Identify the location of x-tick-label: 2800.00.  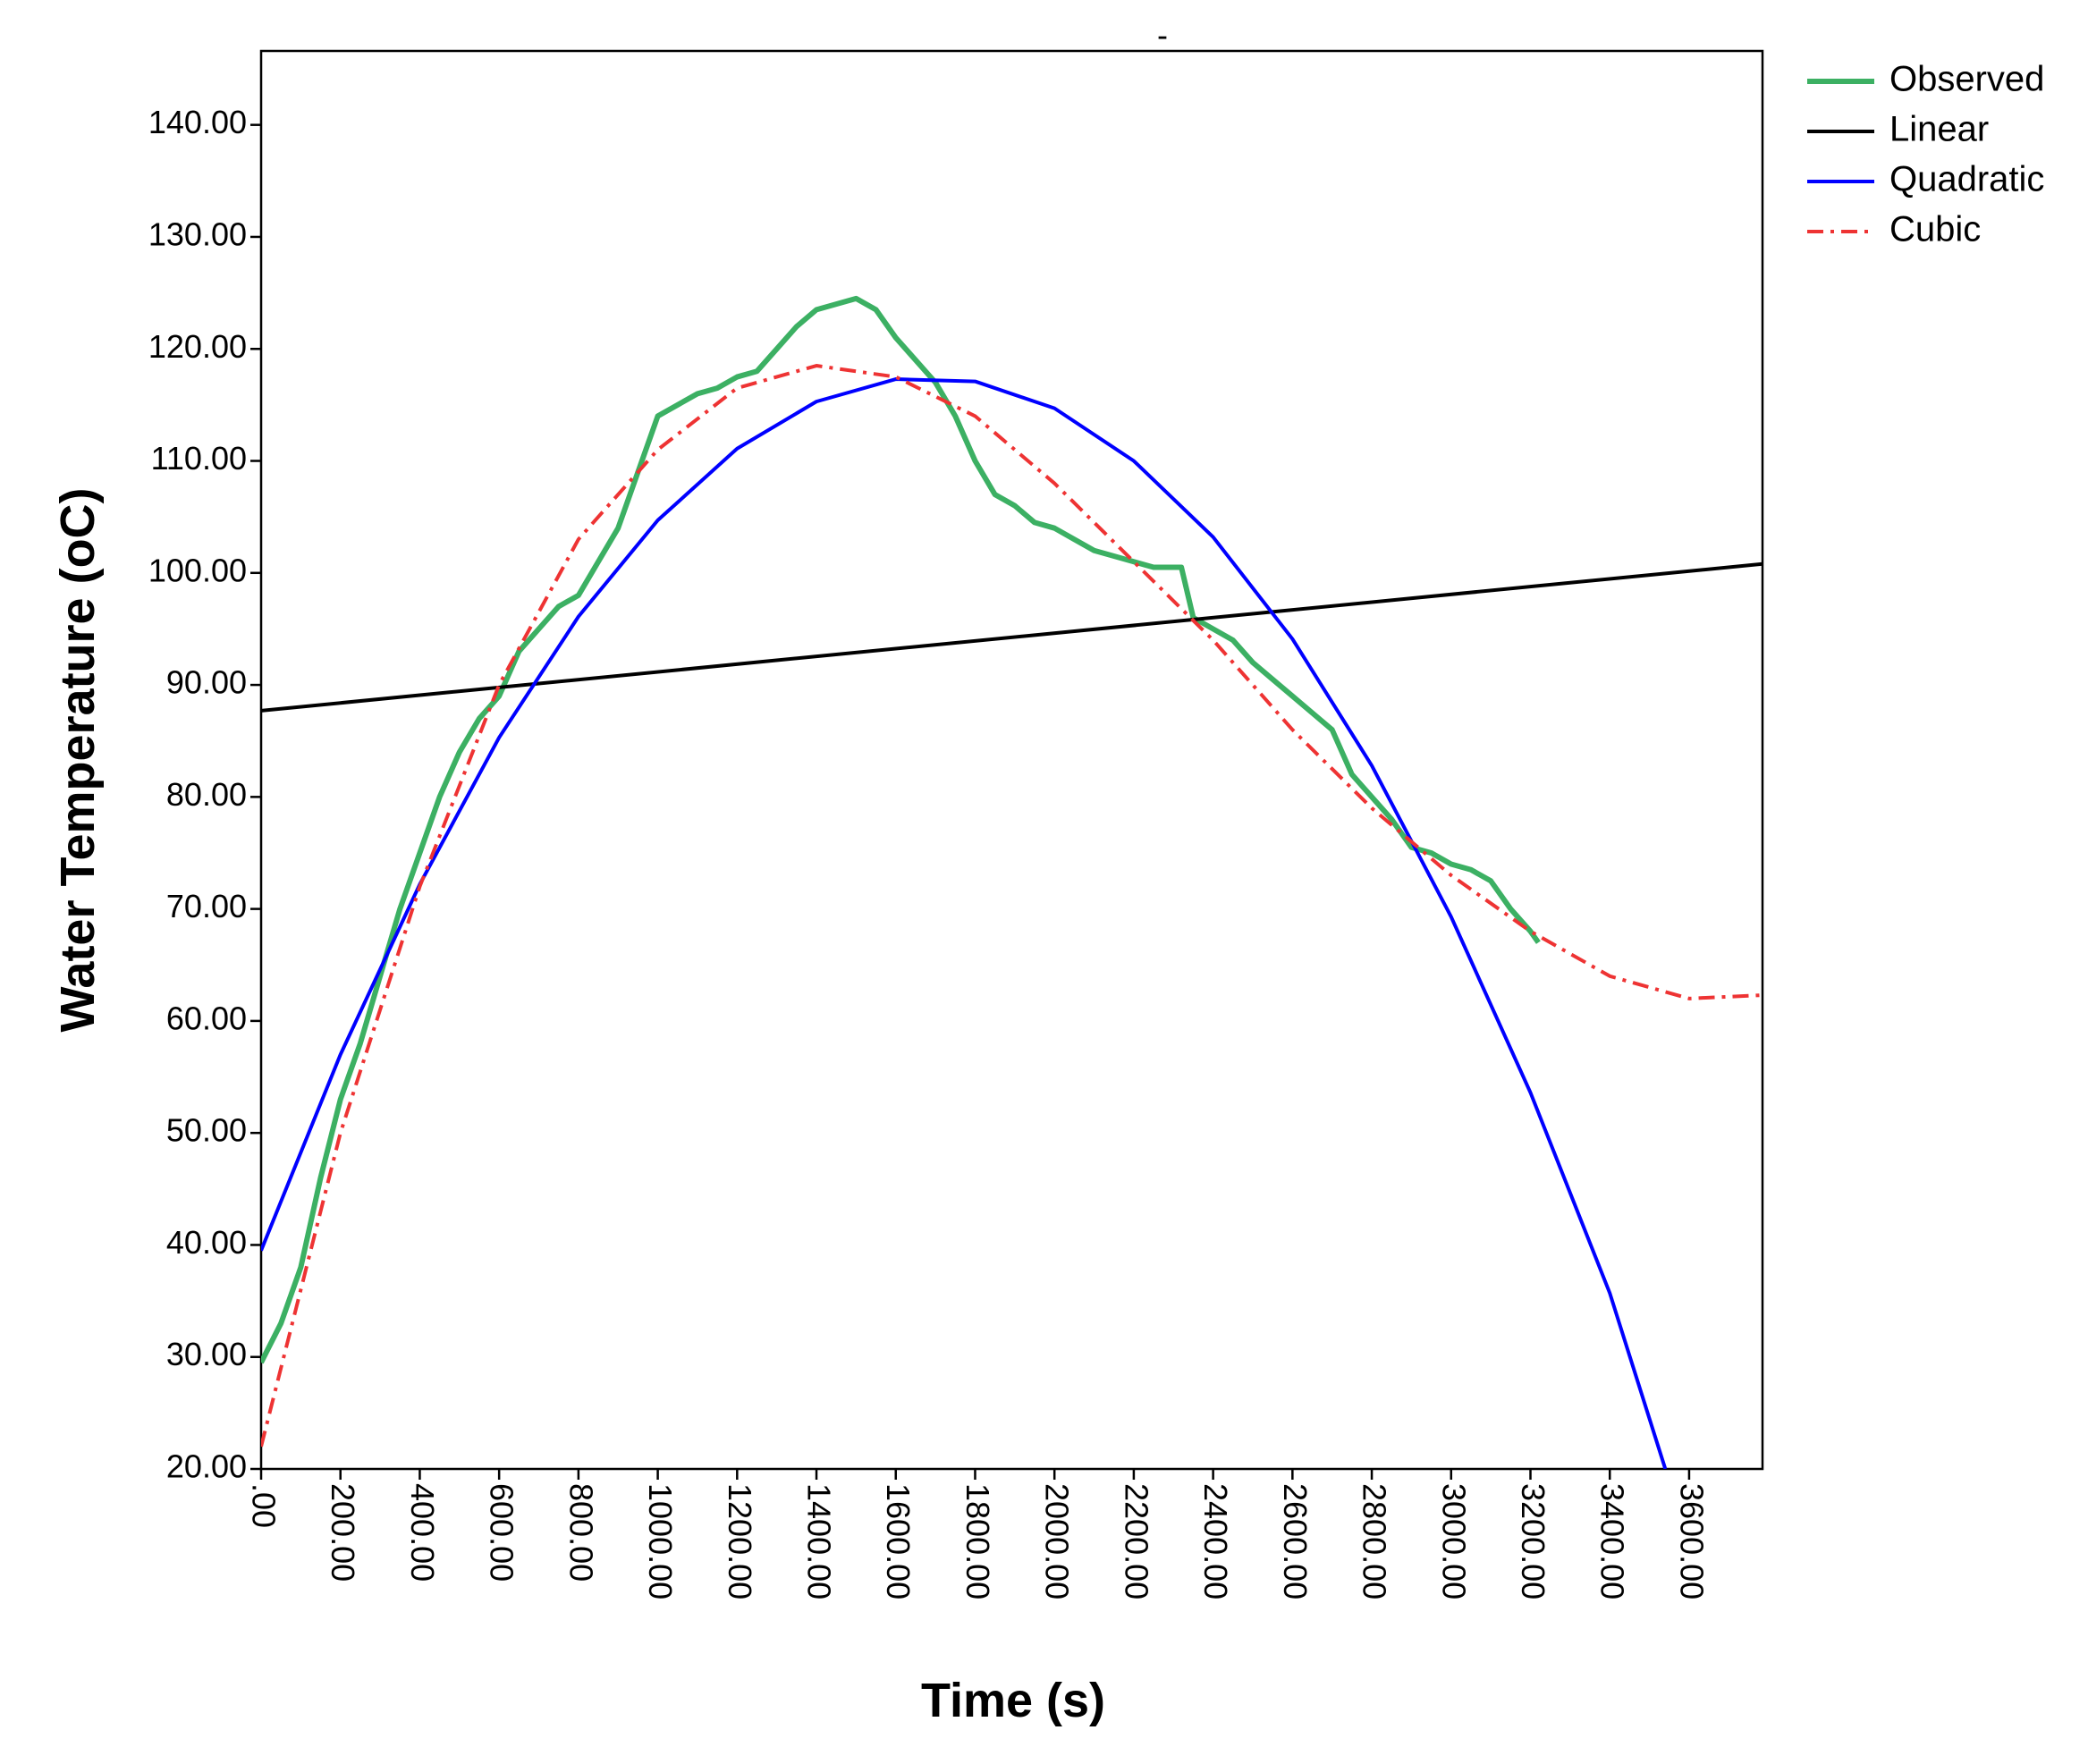
(1375, 1541).